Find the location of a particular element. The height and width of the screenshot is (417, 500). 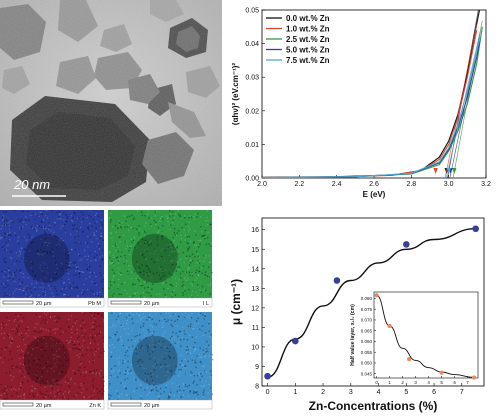

inset-x-tick-label: 1 is located at coordinates (389, 382).